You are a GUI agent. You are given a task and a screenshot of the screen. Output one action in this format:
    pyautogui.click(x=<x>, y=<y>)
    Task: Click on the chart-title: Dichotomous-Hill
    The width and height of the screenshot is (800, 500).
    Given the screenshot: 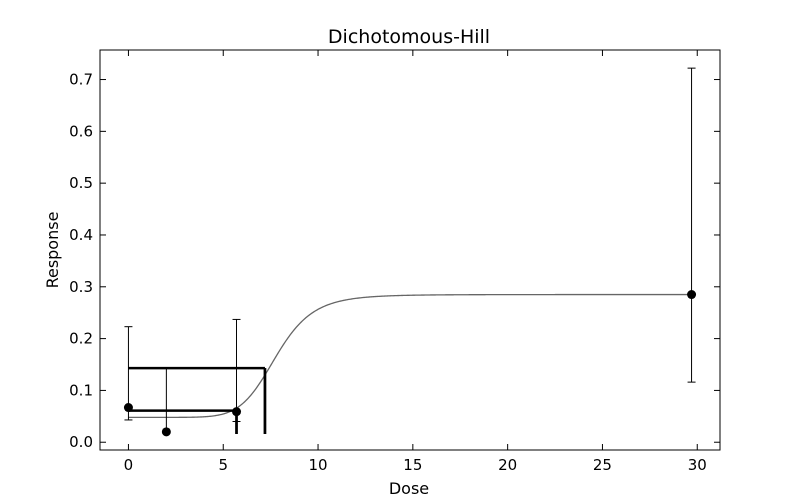 What is the action you would take?
    pyautogui.click(x=409, y=37)
    